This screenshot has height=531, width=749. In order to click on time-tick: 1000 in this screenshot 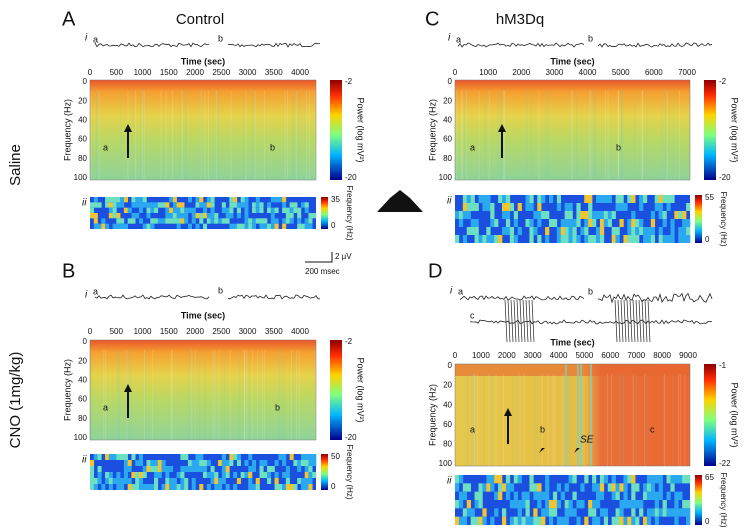, I will do `click(488, 72)`.